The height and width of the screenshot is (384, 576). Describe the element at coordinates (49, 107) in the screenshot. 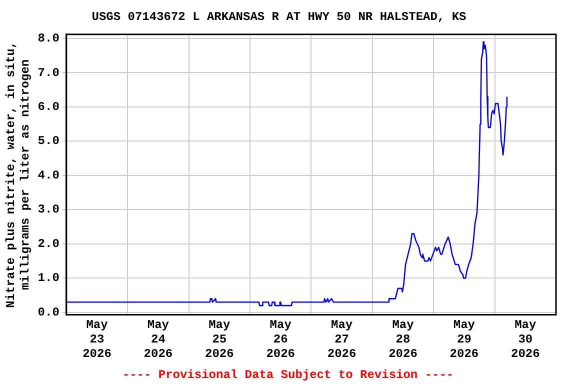

I see `y-tick-label: 6.0` at that location.